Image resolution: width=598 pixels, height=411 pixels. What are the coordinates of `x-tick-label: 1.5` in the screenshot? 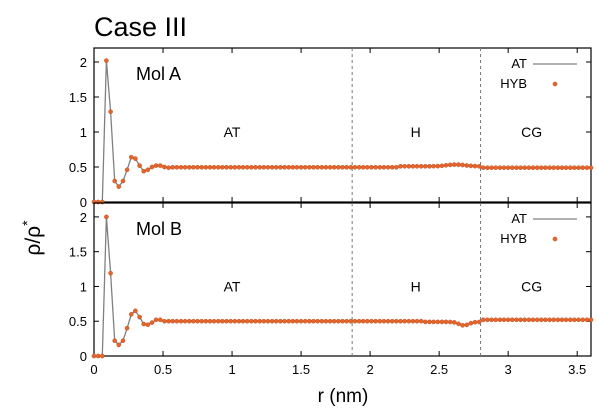 It's located at (301, 369).